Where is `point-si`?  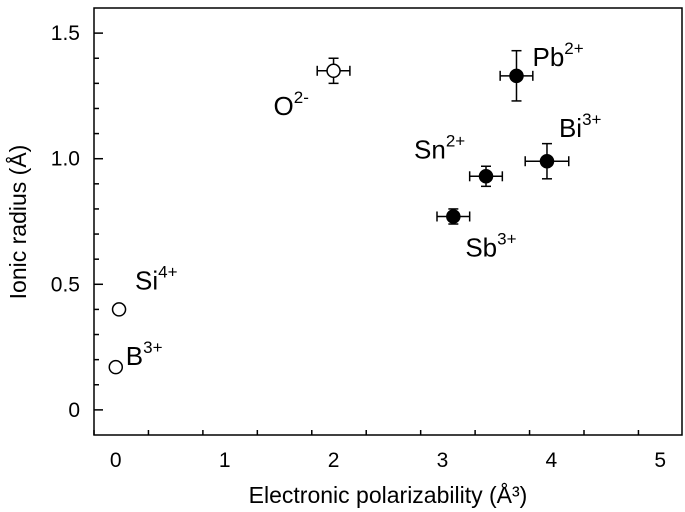 point-si is located at coordinates (119, 309).